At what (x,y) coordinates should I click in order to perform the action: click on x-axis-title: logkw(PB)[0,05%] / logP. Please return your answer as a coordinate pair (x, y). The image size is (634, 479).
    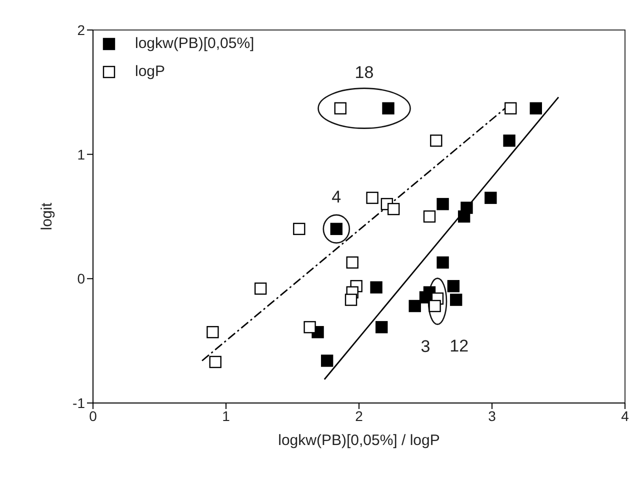
    Looking at the image, I should click on (359, 440).